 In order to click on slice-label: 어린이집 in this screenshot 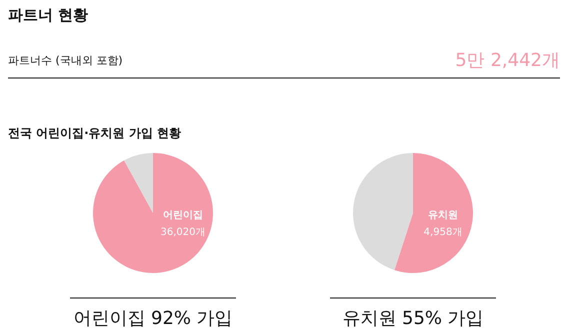, I will do `click(183, 215)`.